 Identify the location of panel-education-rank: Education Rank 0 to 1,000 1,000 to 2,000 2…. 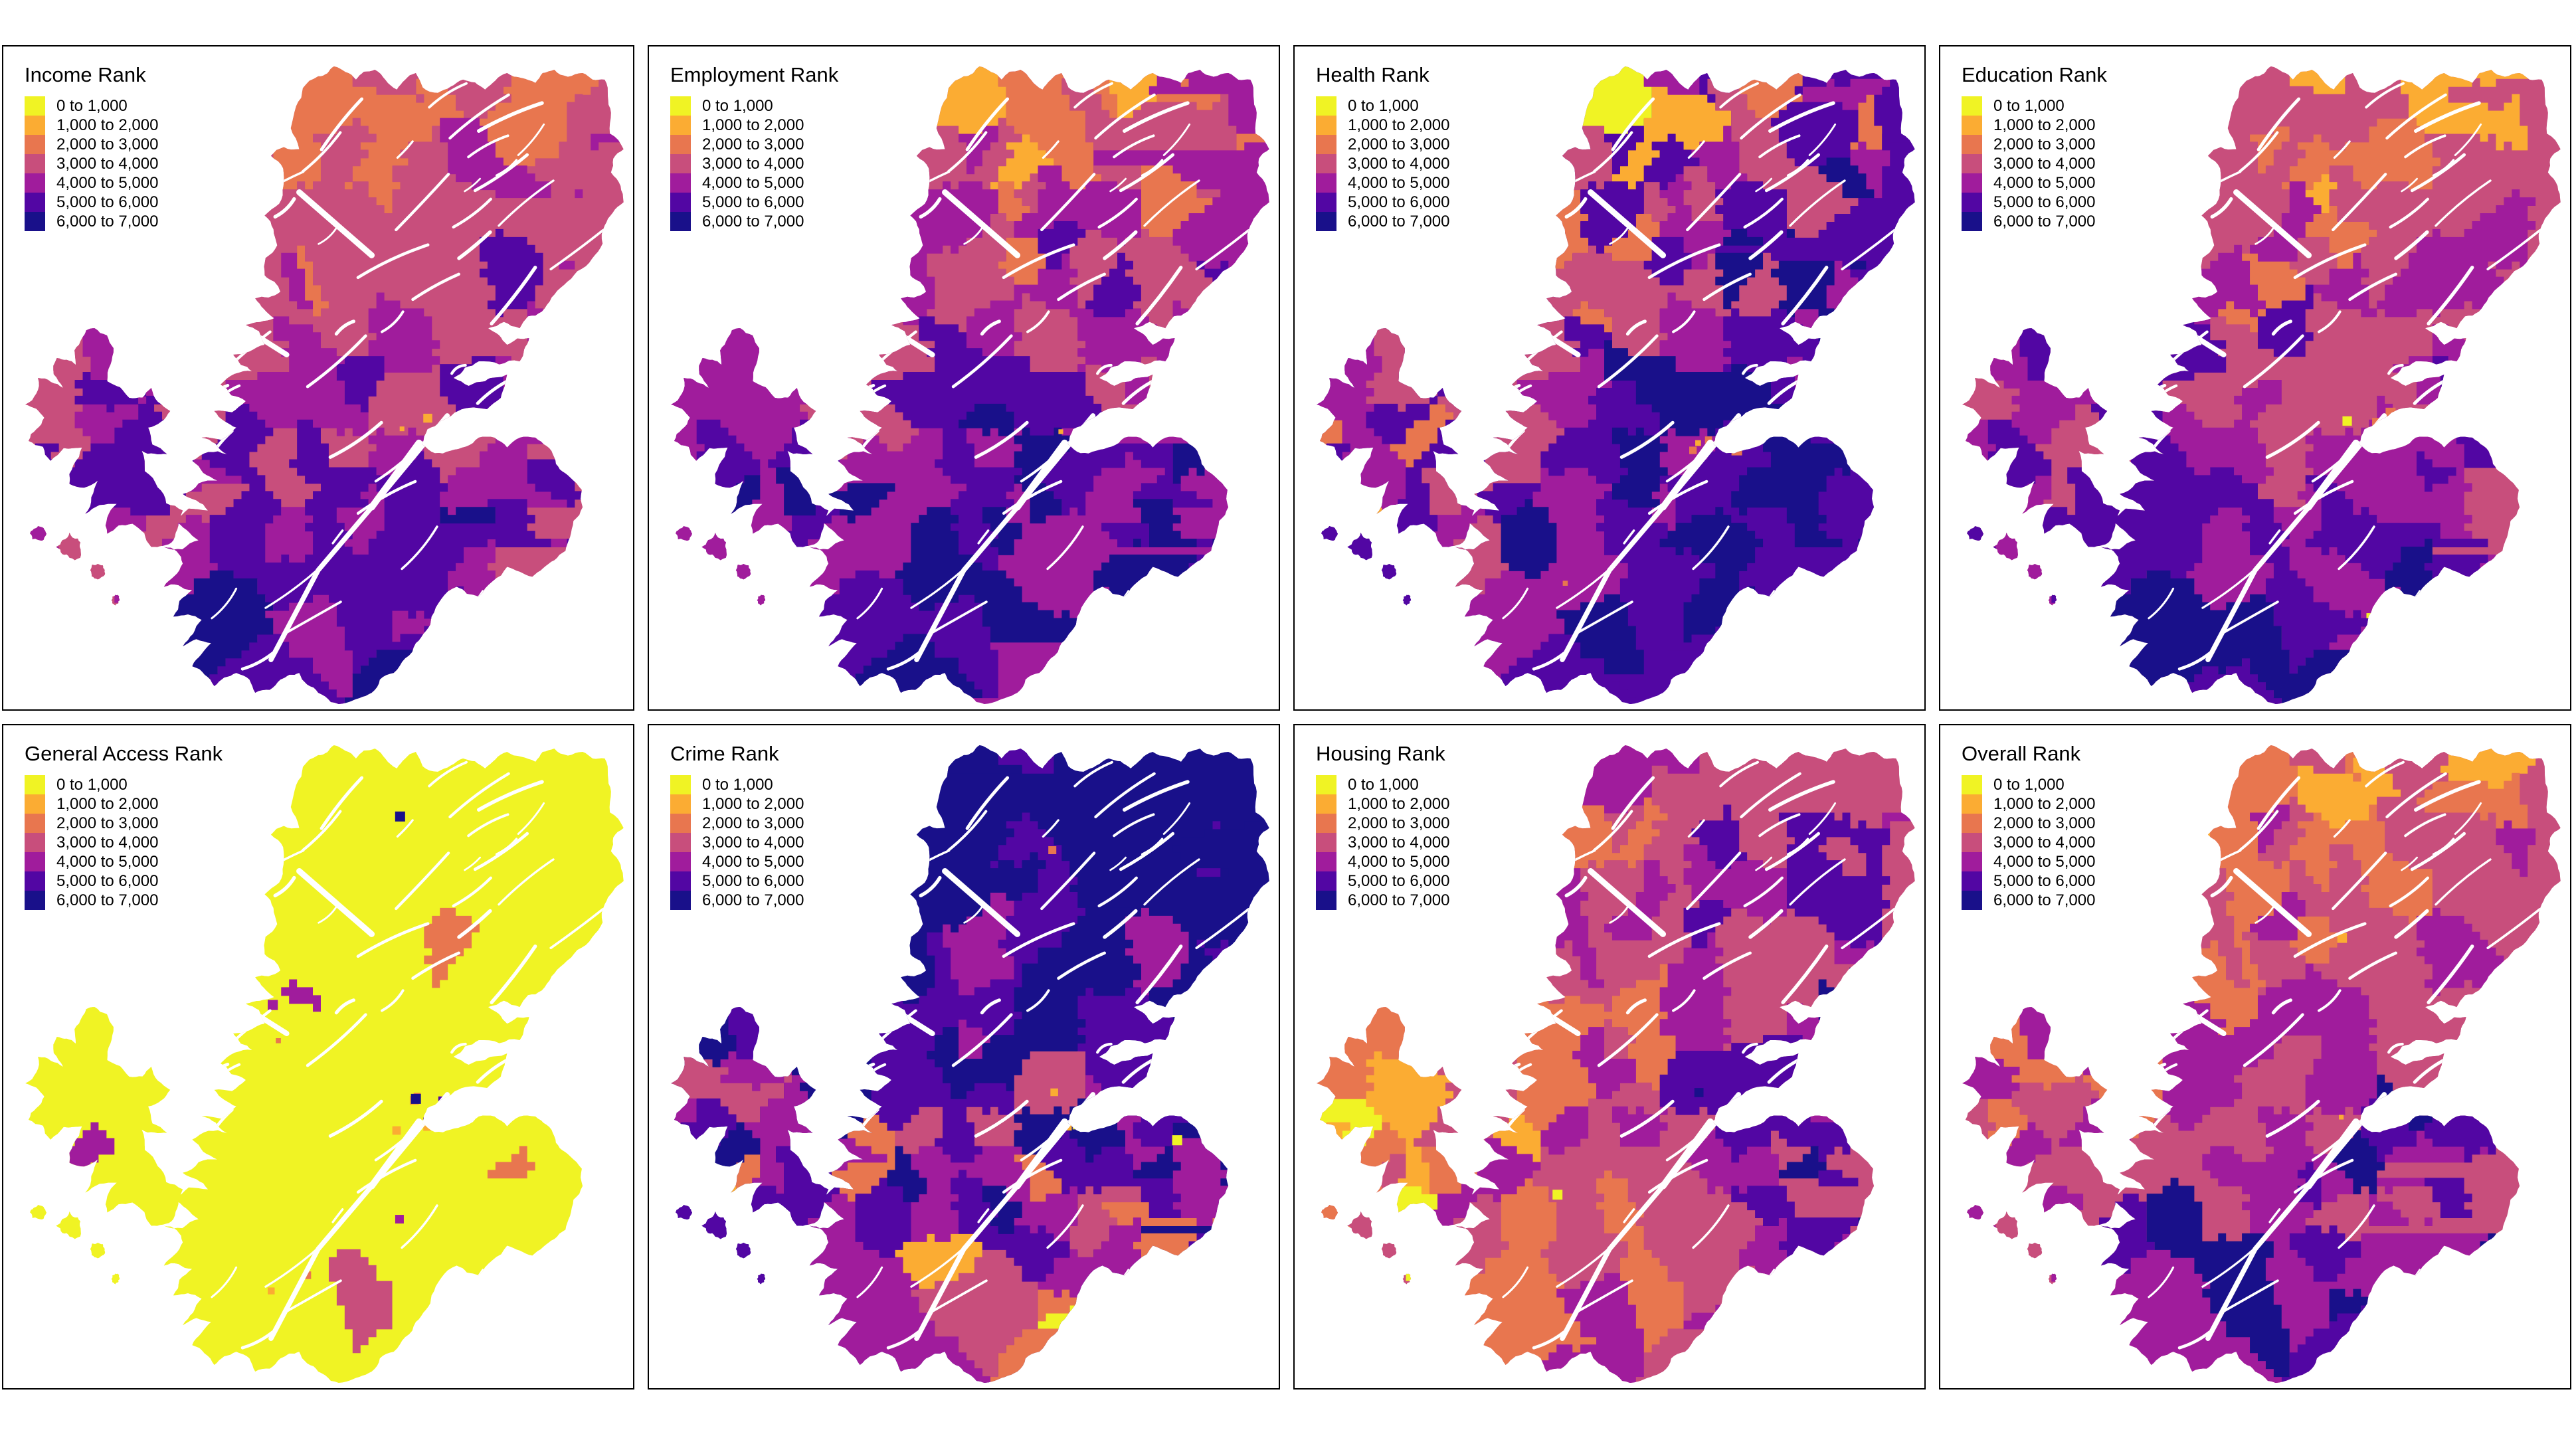
(2255, 378).